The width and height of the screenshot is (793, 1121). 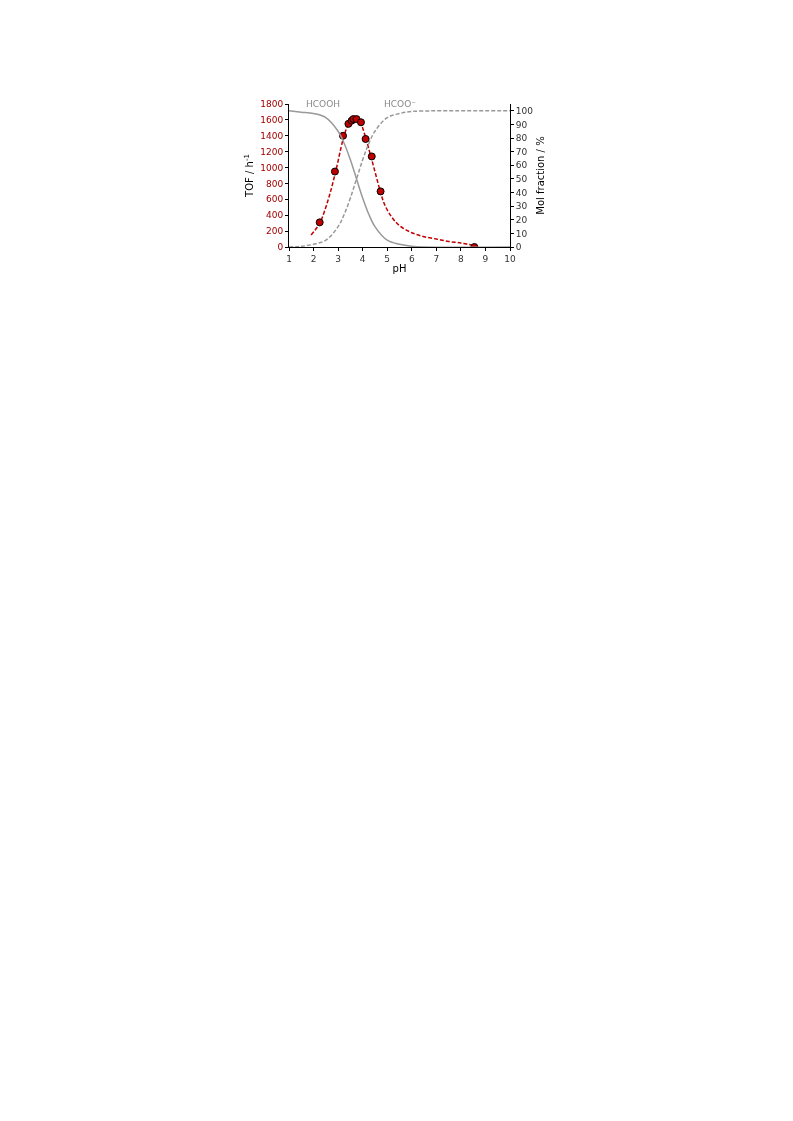 What do you see at coordinates (362, 258) in the screenshot?
I see `x-tick-label: 4` at bounding box center [362, 258].